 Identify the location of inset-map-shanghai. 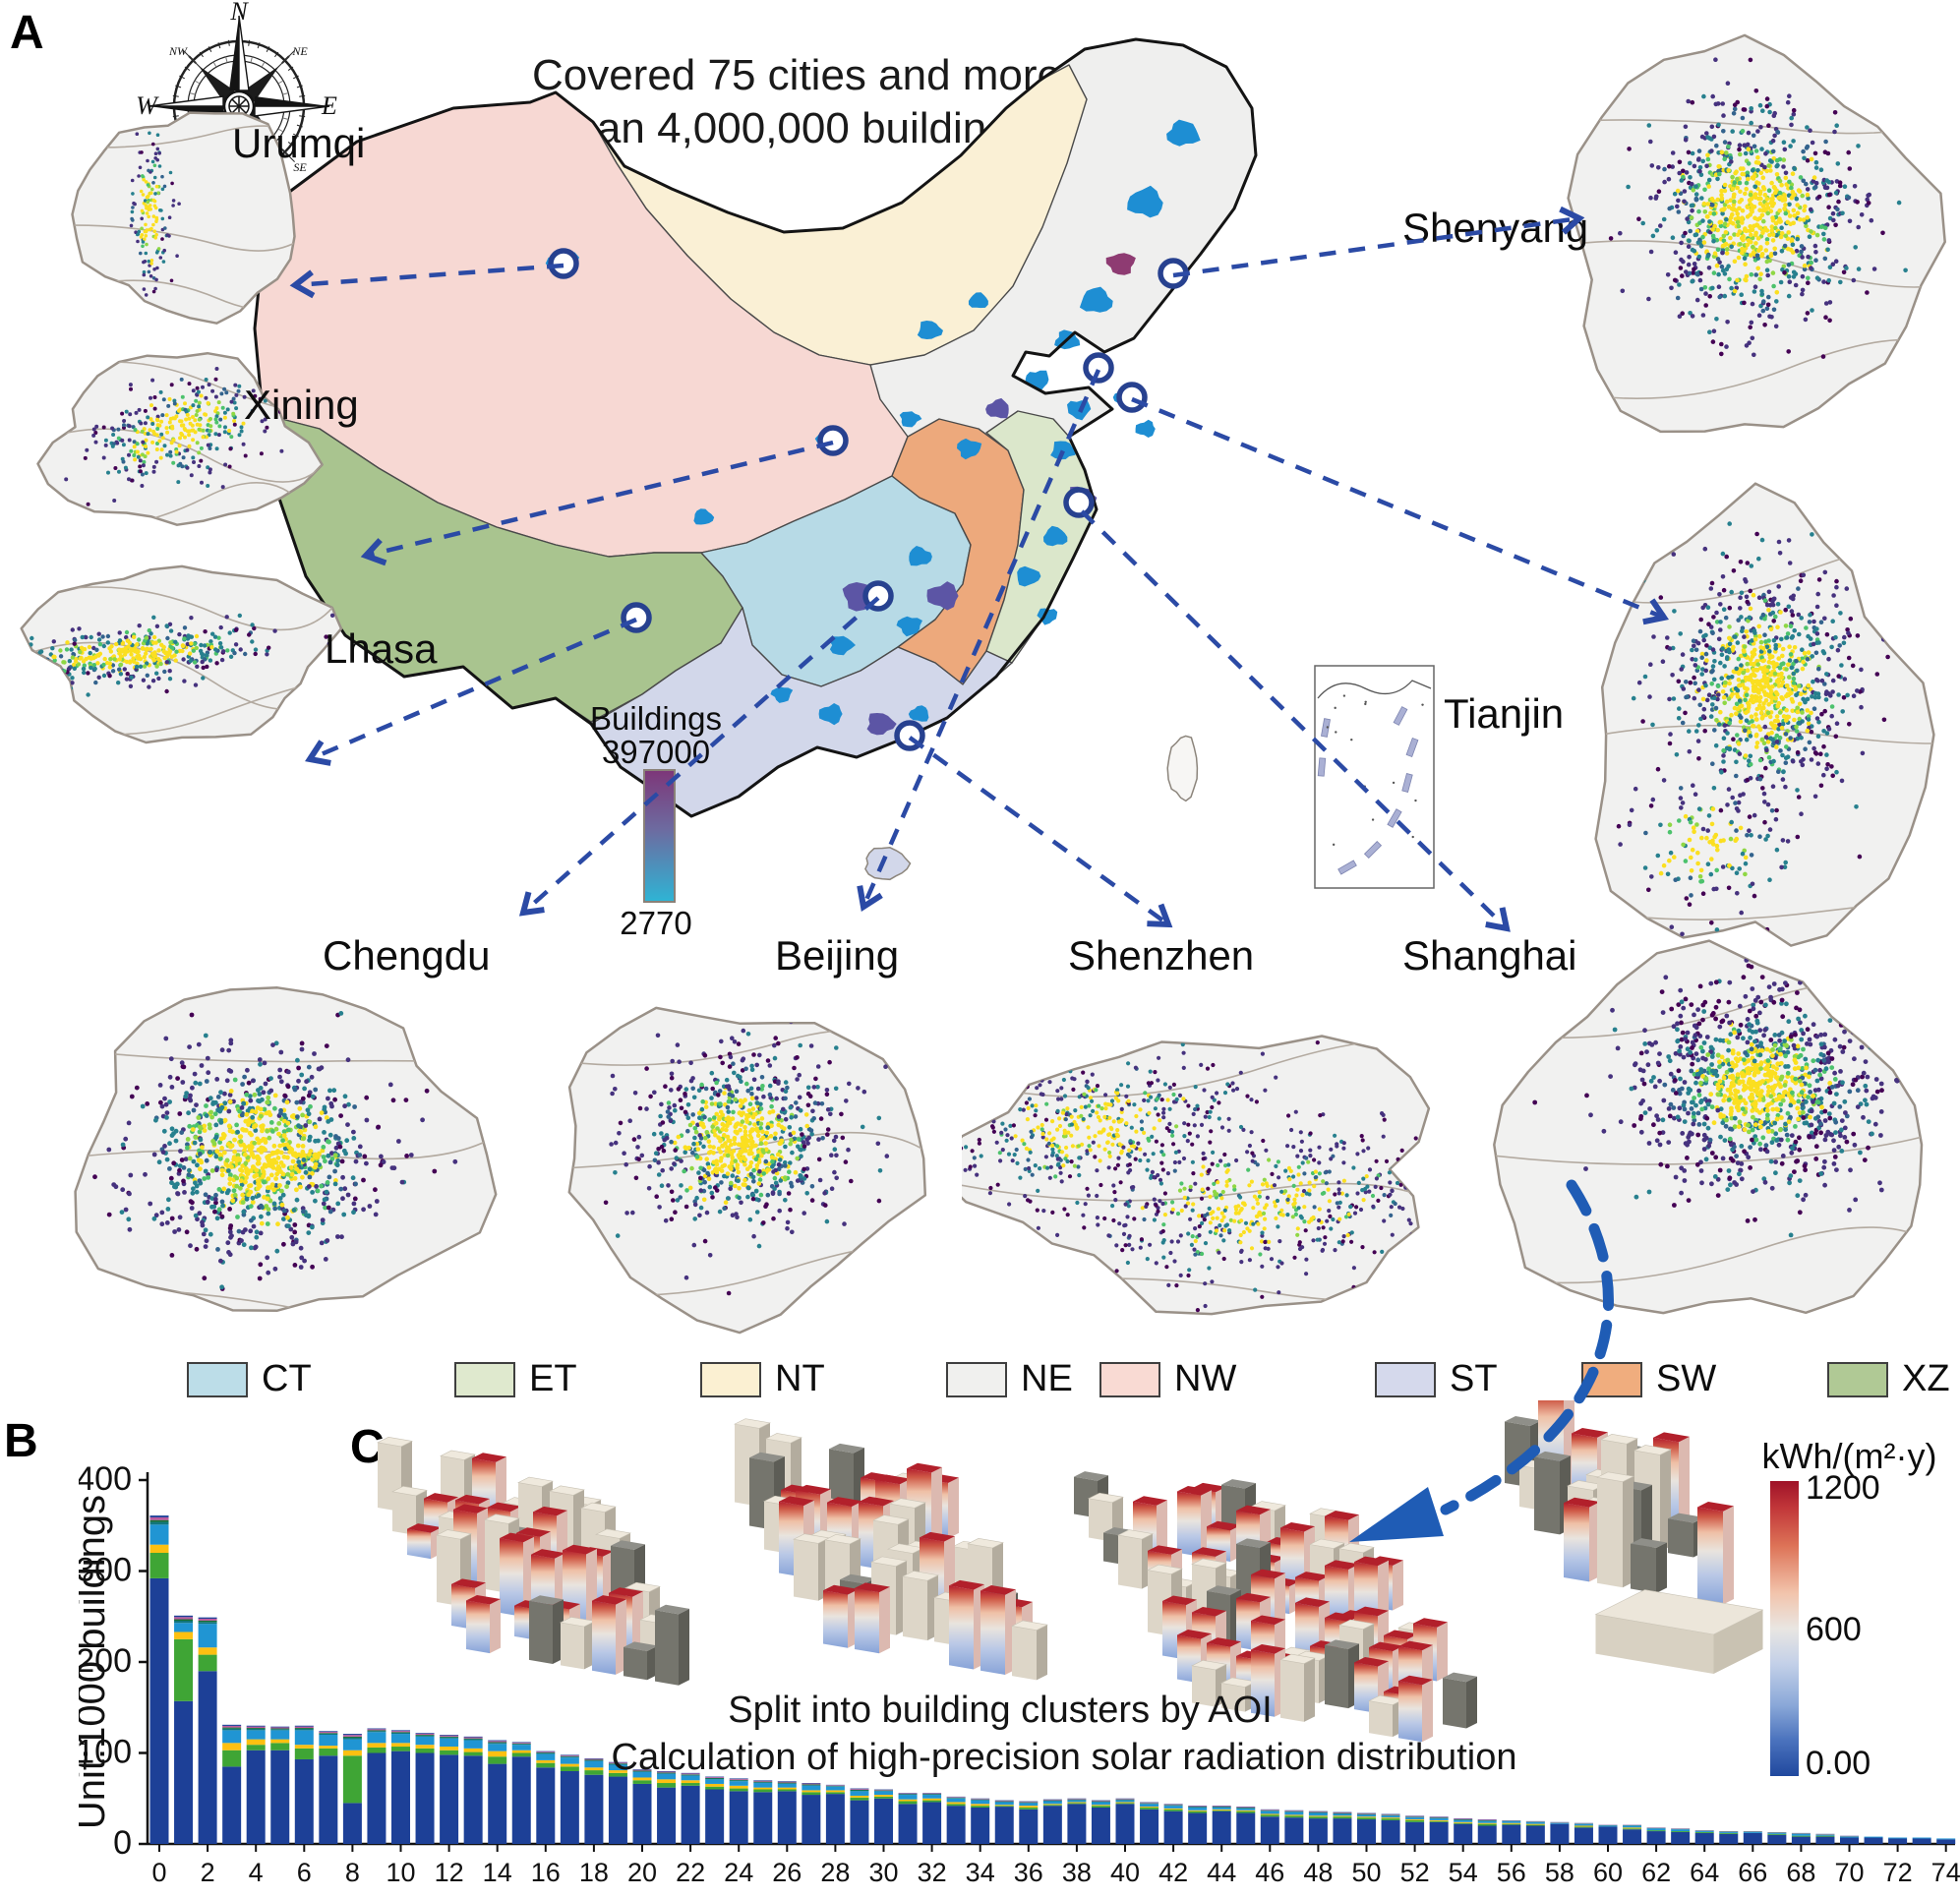
(1708, 1127).